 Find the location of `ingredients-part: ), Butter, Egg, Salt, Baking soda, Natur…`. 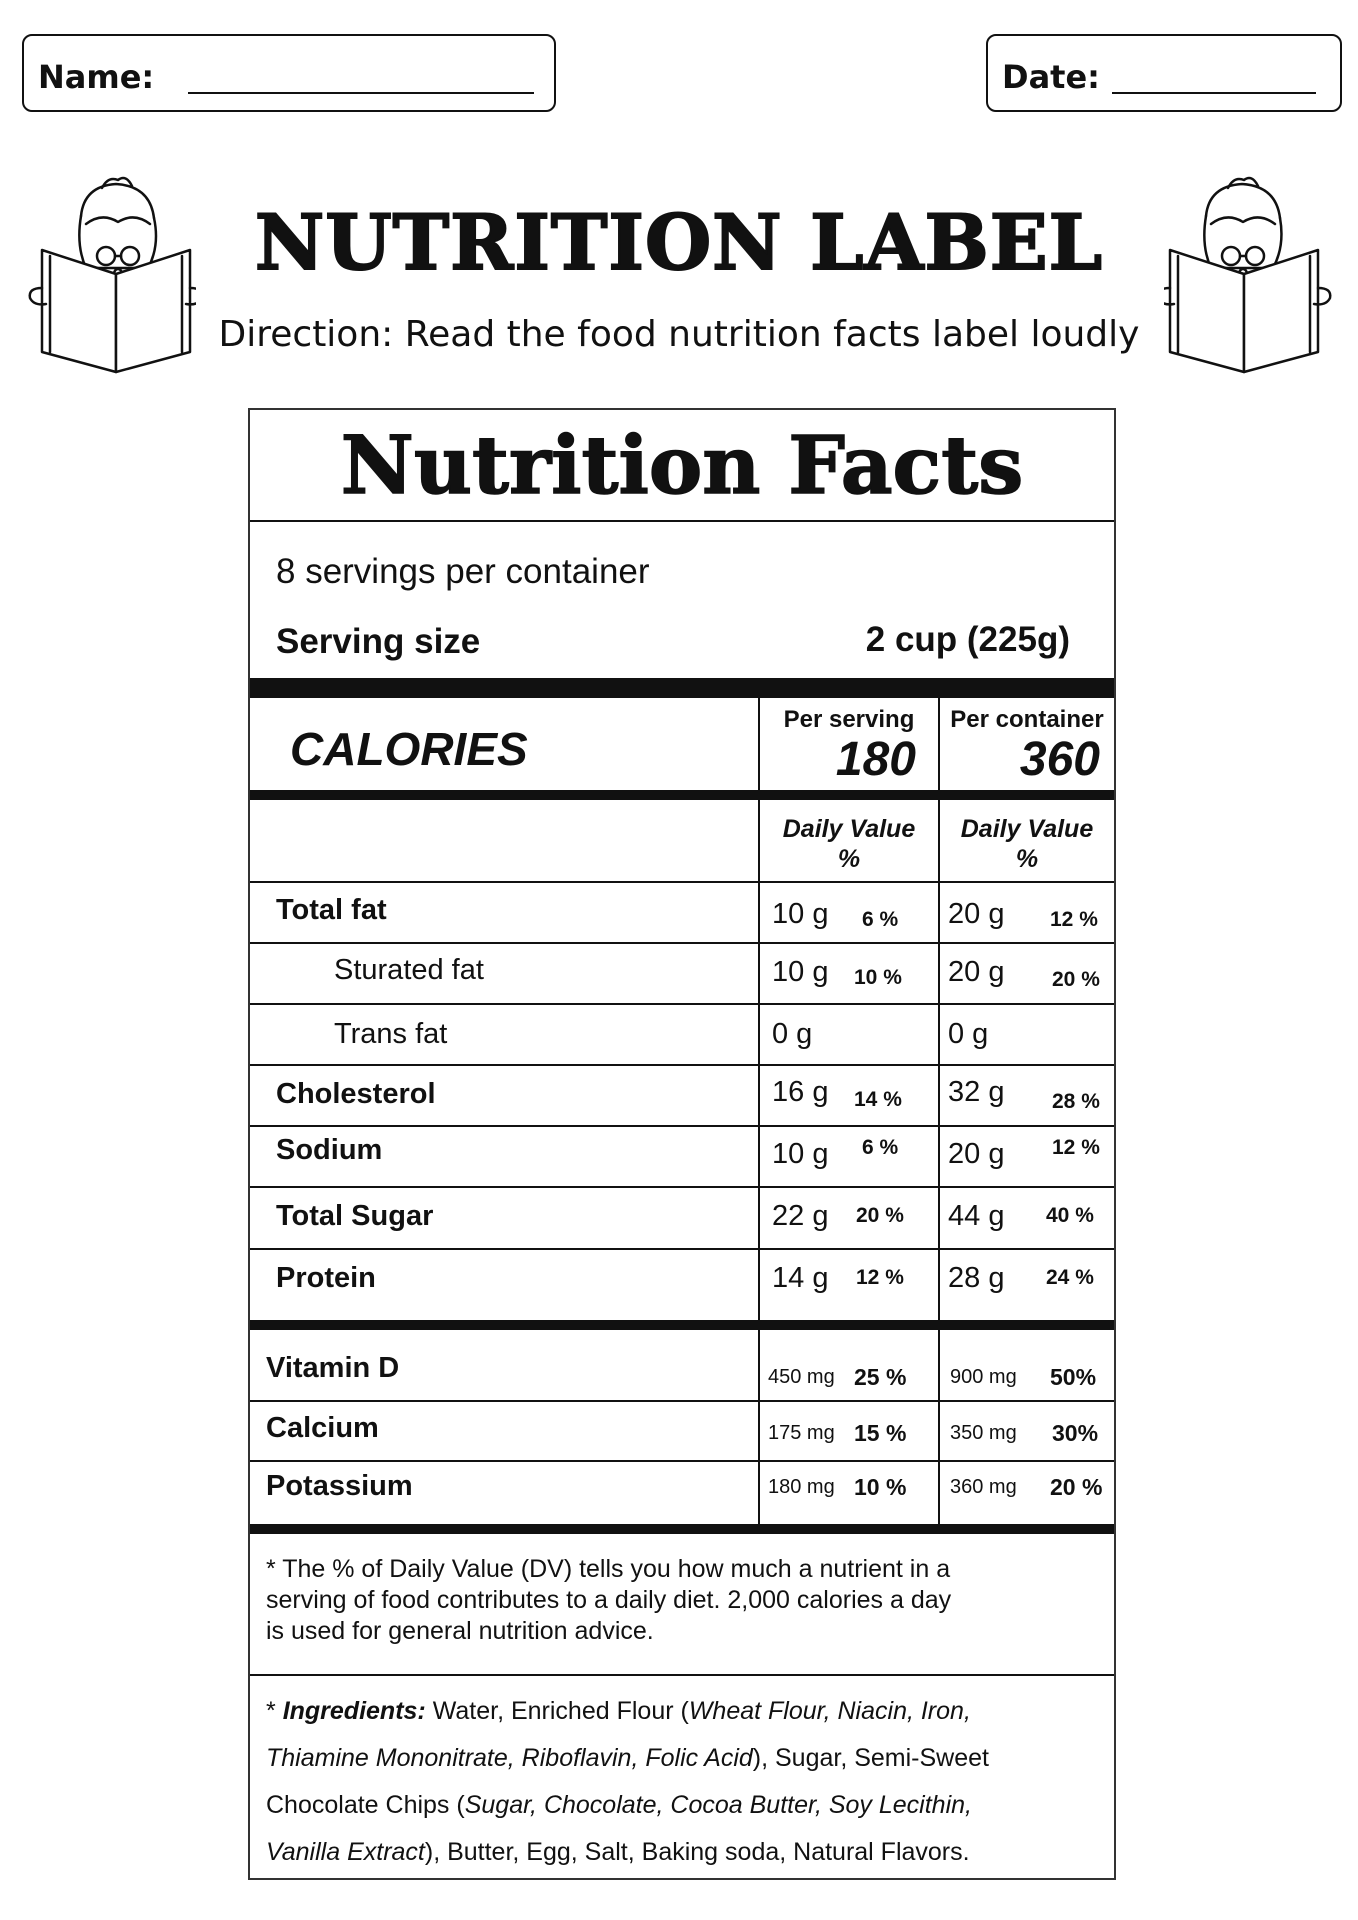

ingredients-part: ), Butter, Egg, Salt, Baking soda, Natur… is located at coordinates (697, 1852).